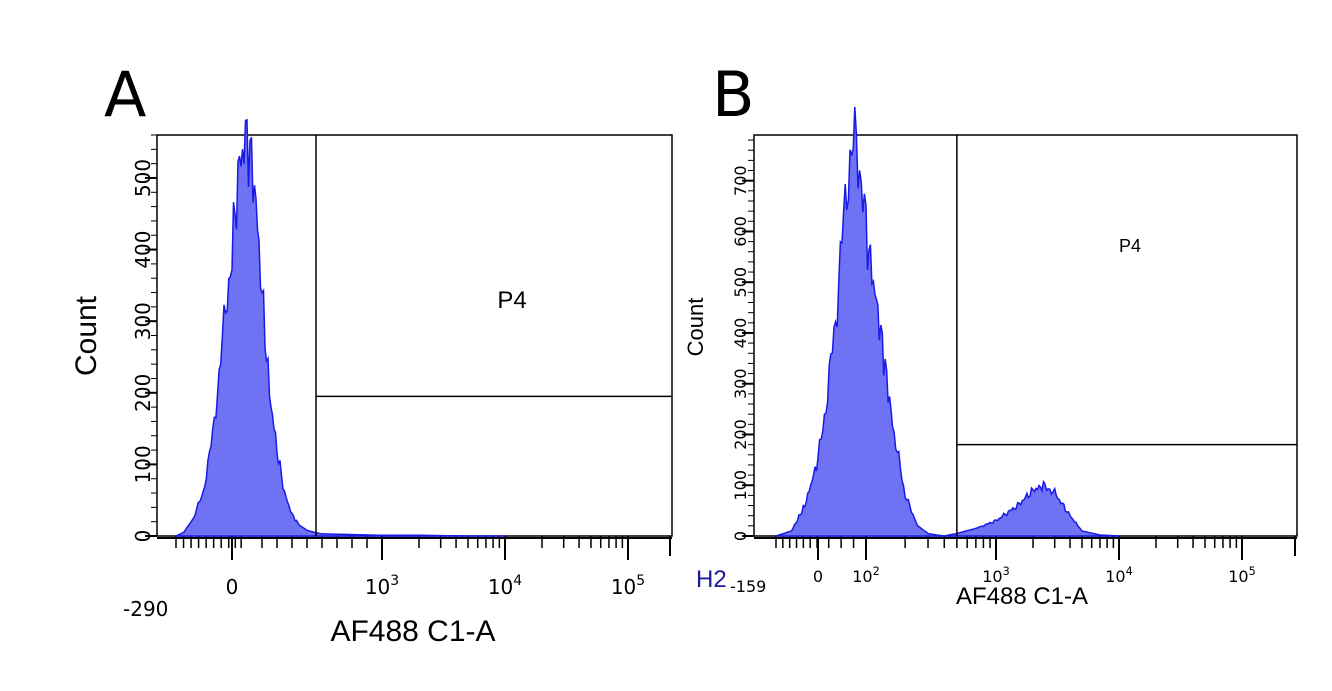  What do you see at coordinates (740, 231) in the screenshot?
I see `y-tick-label: 600` at bounding box center [740, 231].